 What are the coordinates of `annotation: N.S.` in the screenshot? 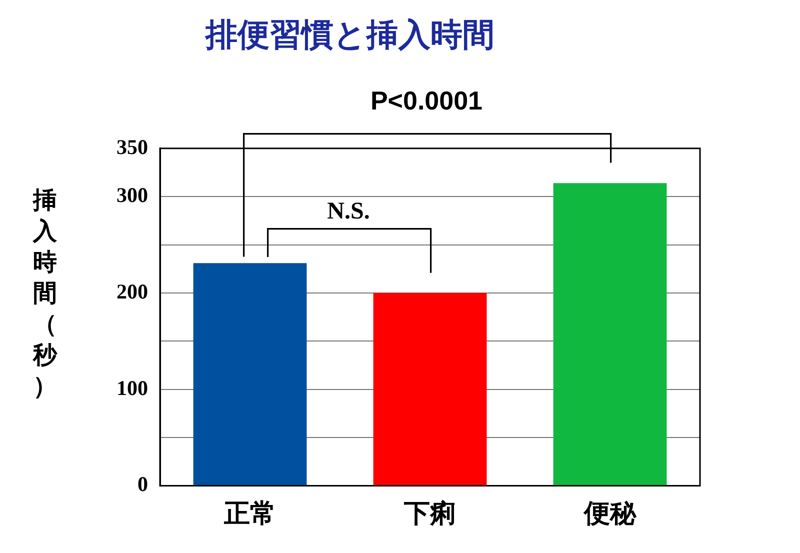 It's located at (348, 211).